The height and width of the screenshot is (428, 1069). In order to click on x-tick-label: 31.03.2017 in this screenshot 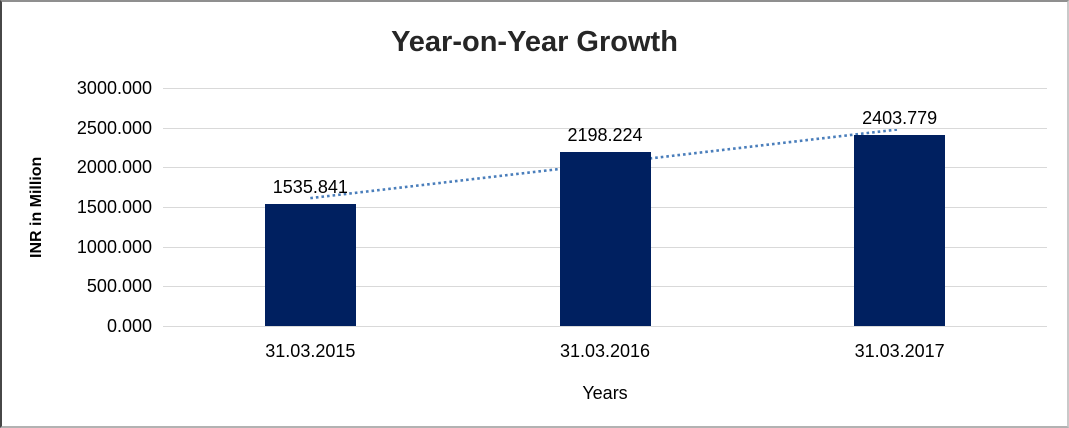, I will do `click(899, 351)`.